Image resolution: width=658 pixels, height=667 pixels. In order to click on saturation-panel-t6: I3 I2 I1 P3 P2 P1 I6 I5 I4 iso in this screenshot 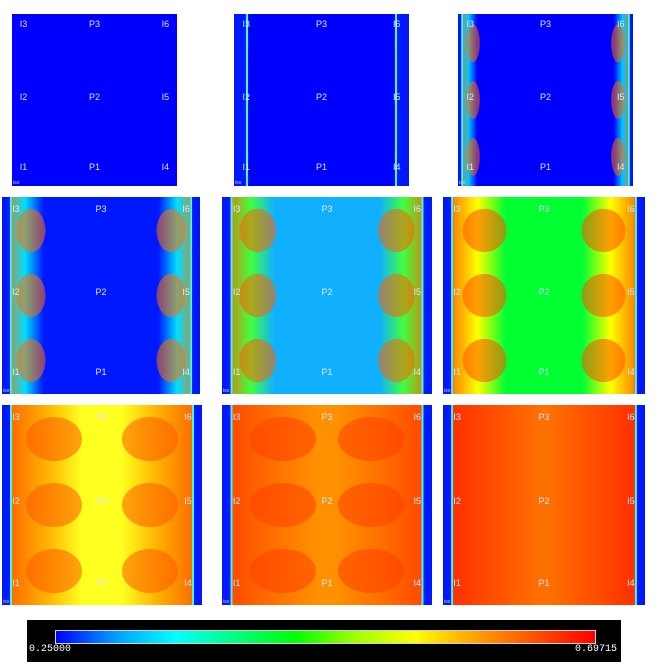, I will do `click(544, 295)`.